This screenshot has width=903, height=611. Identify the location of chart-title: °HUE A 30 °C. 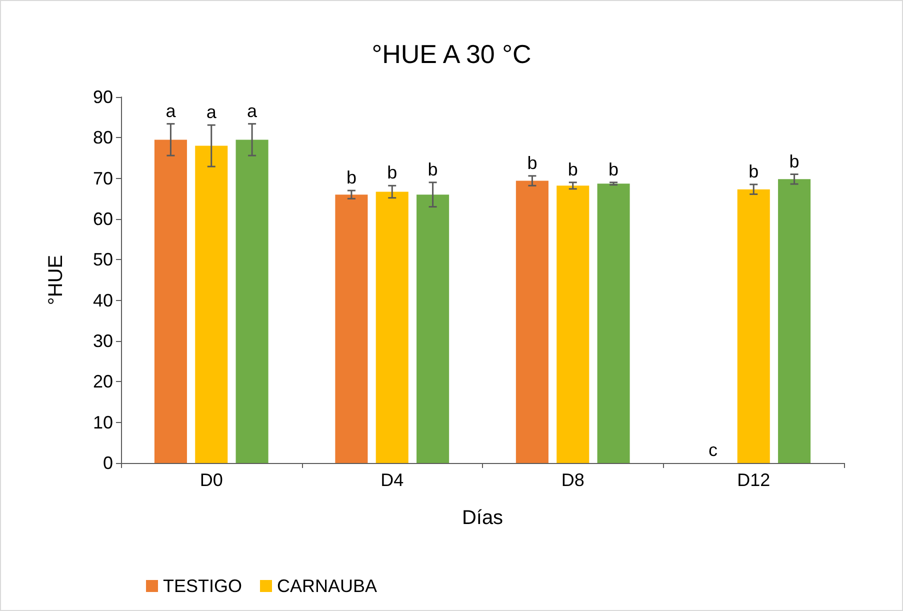
(452, 54).